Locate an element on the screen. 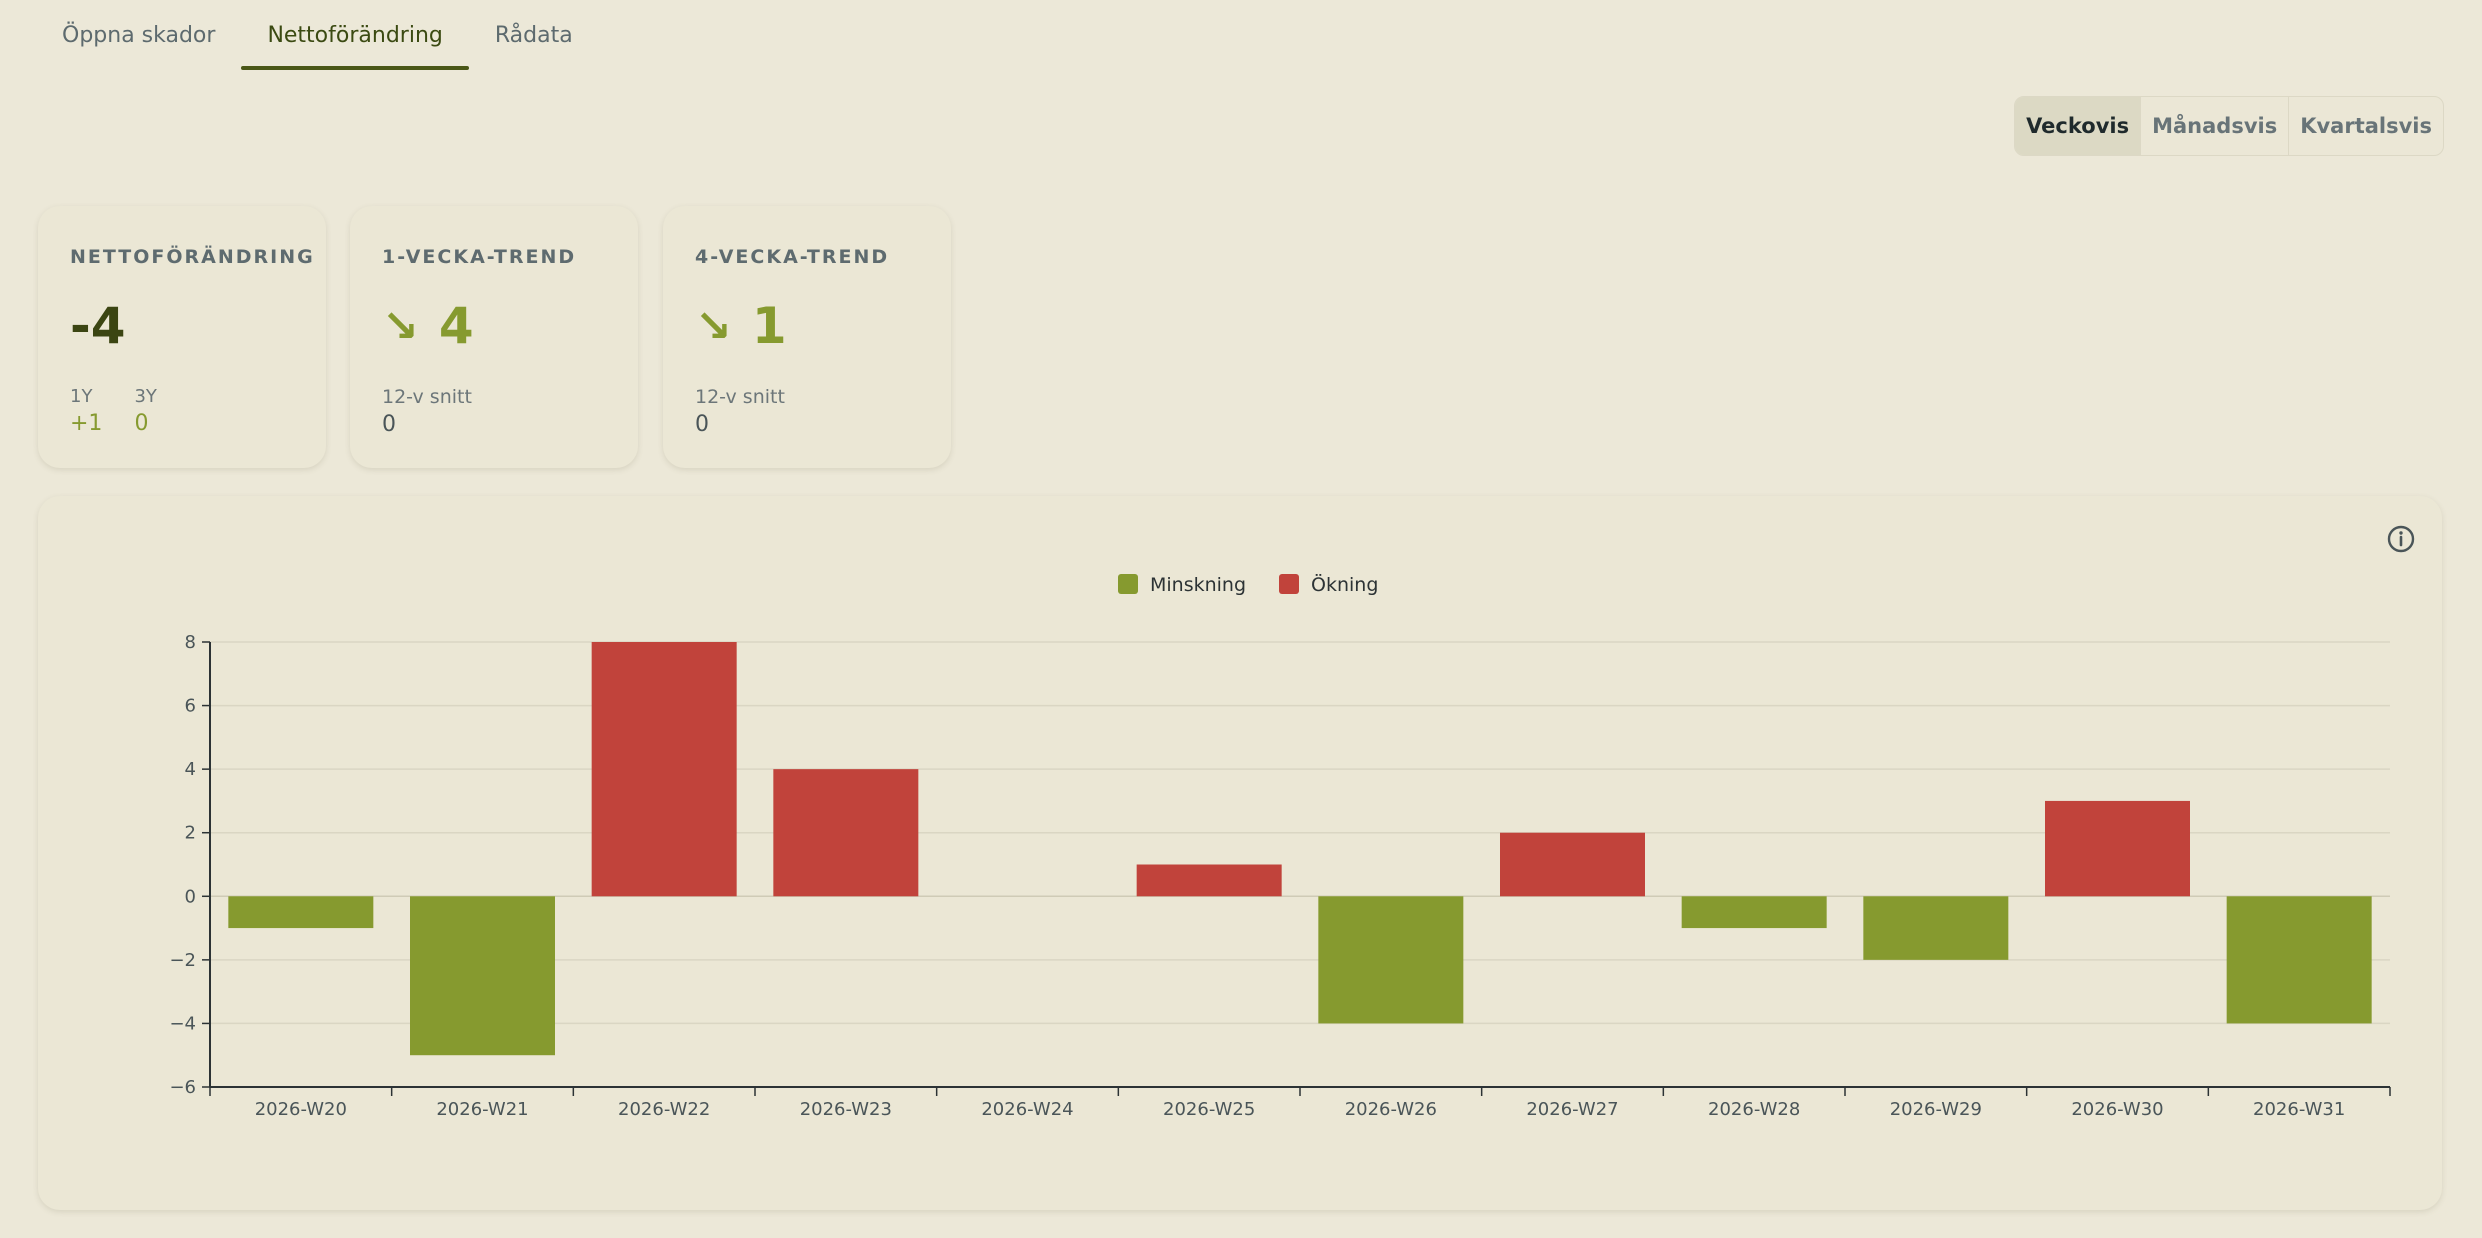 This screenshot has width=2482, height=1238. x-tick-label: 2026-W25 is located at coordinates (1209, 1109).